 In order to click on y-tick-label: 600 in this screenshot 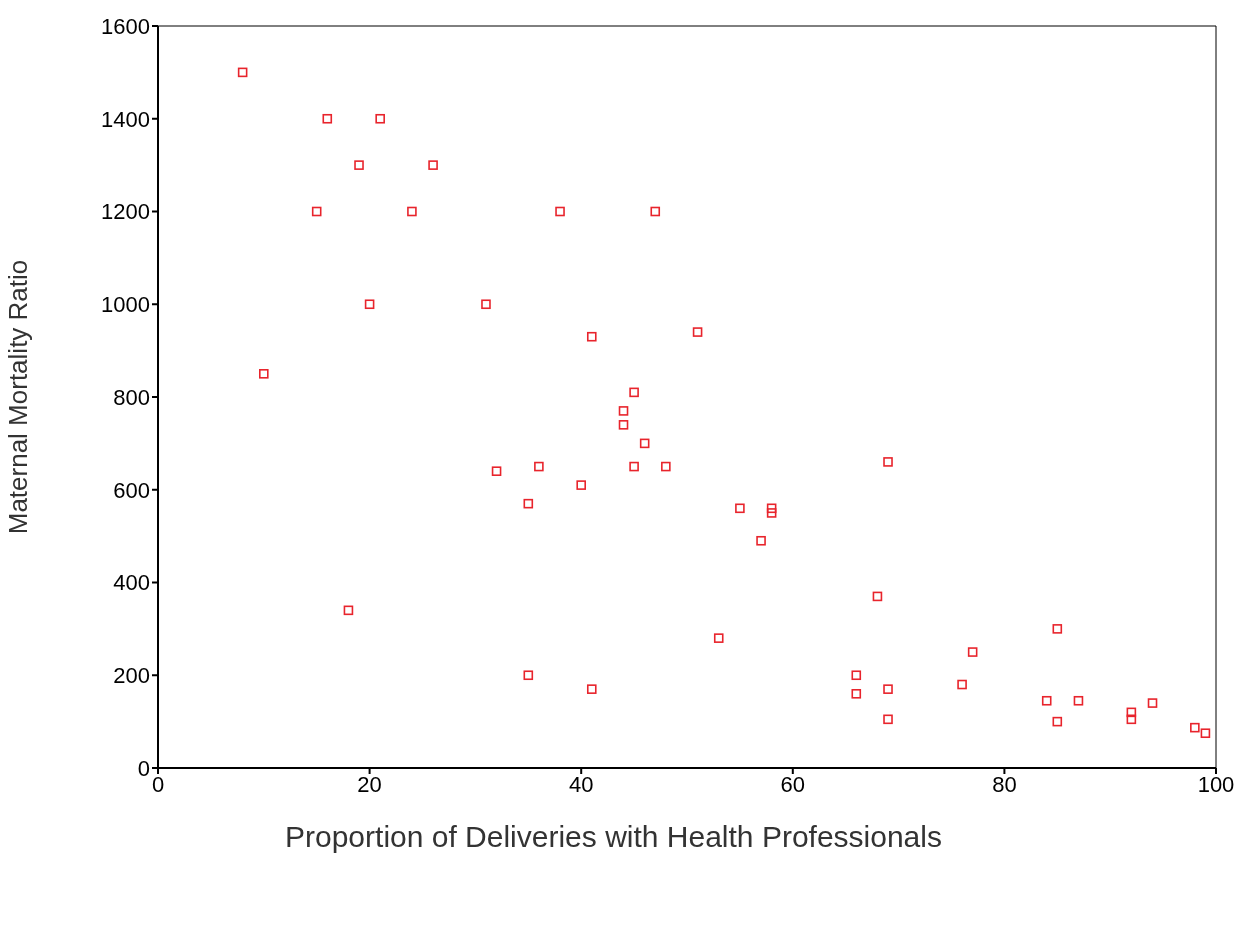, I will do `click(131, 490)`.